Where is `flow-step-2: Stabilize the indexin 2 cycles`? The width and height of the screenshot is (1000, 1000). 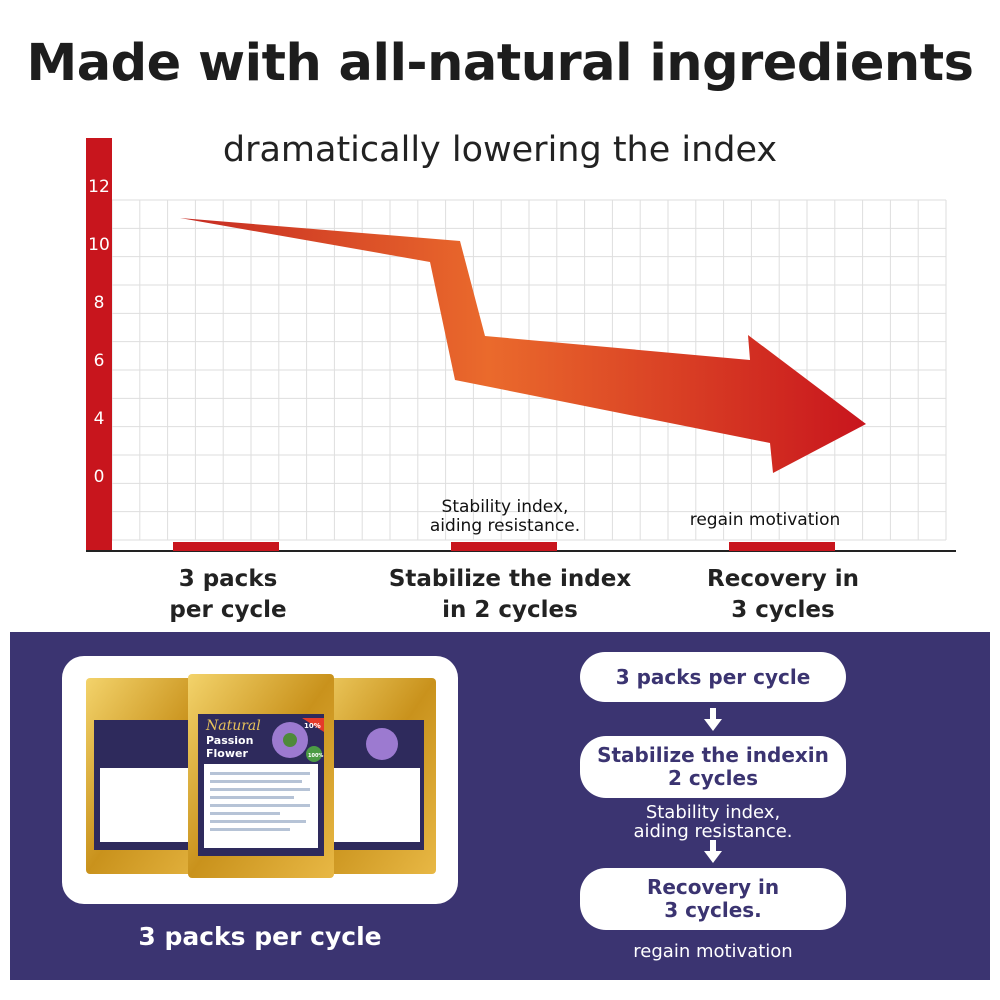 flow-step-2: Stabilize the indexin 2 cycles is located at coordinates (713, 767).